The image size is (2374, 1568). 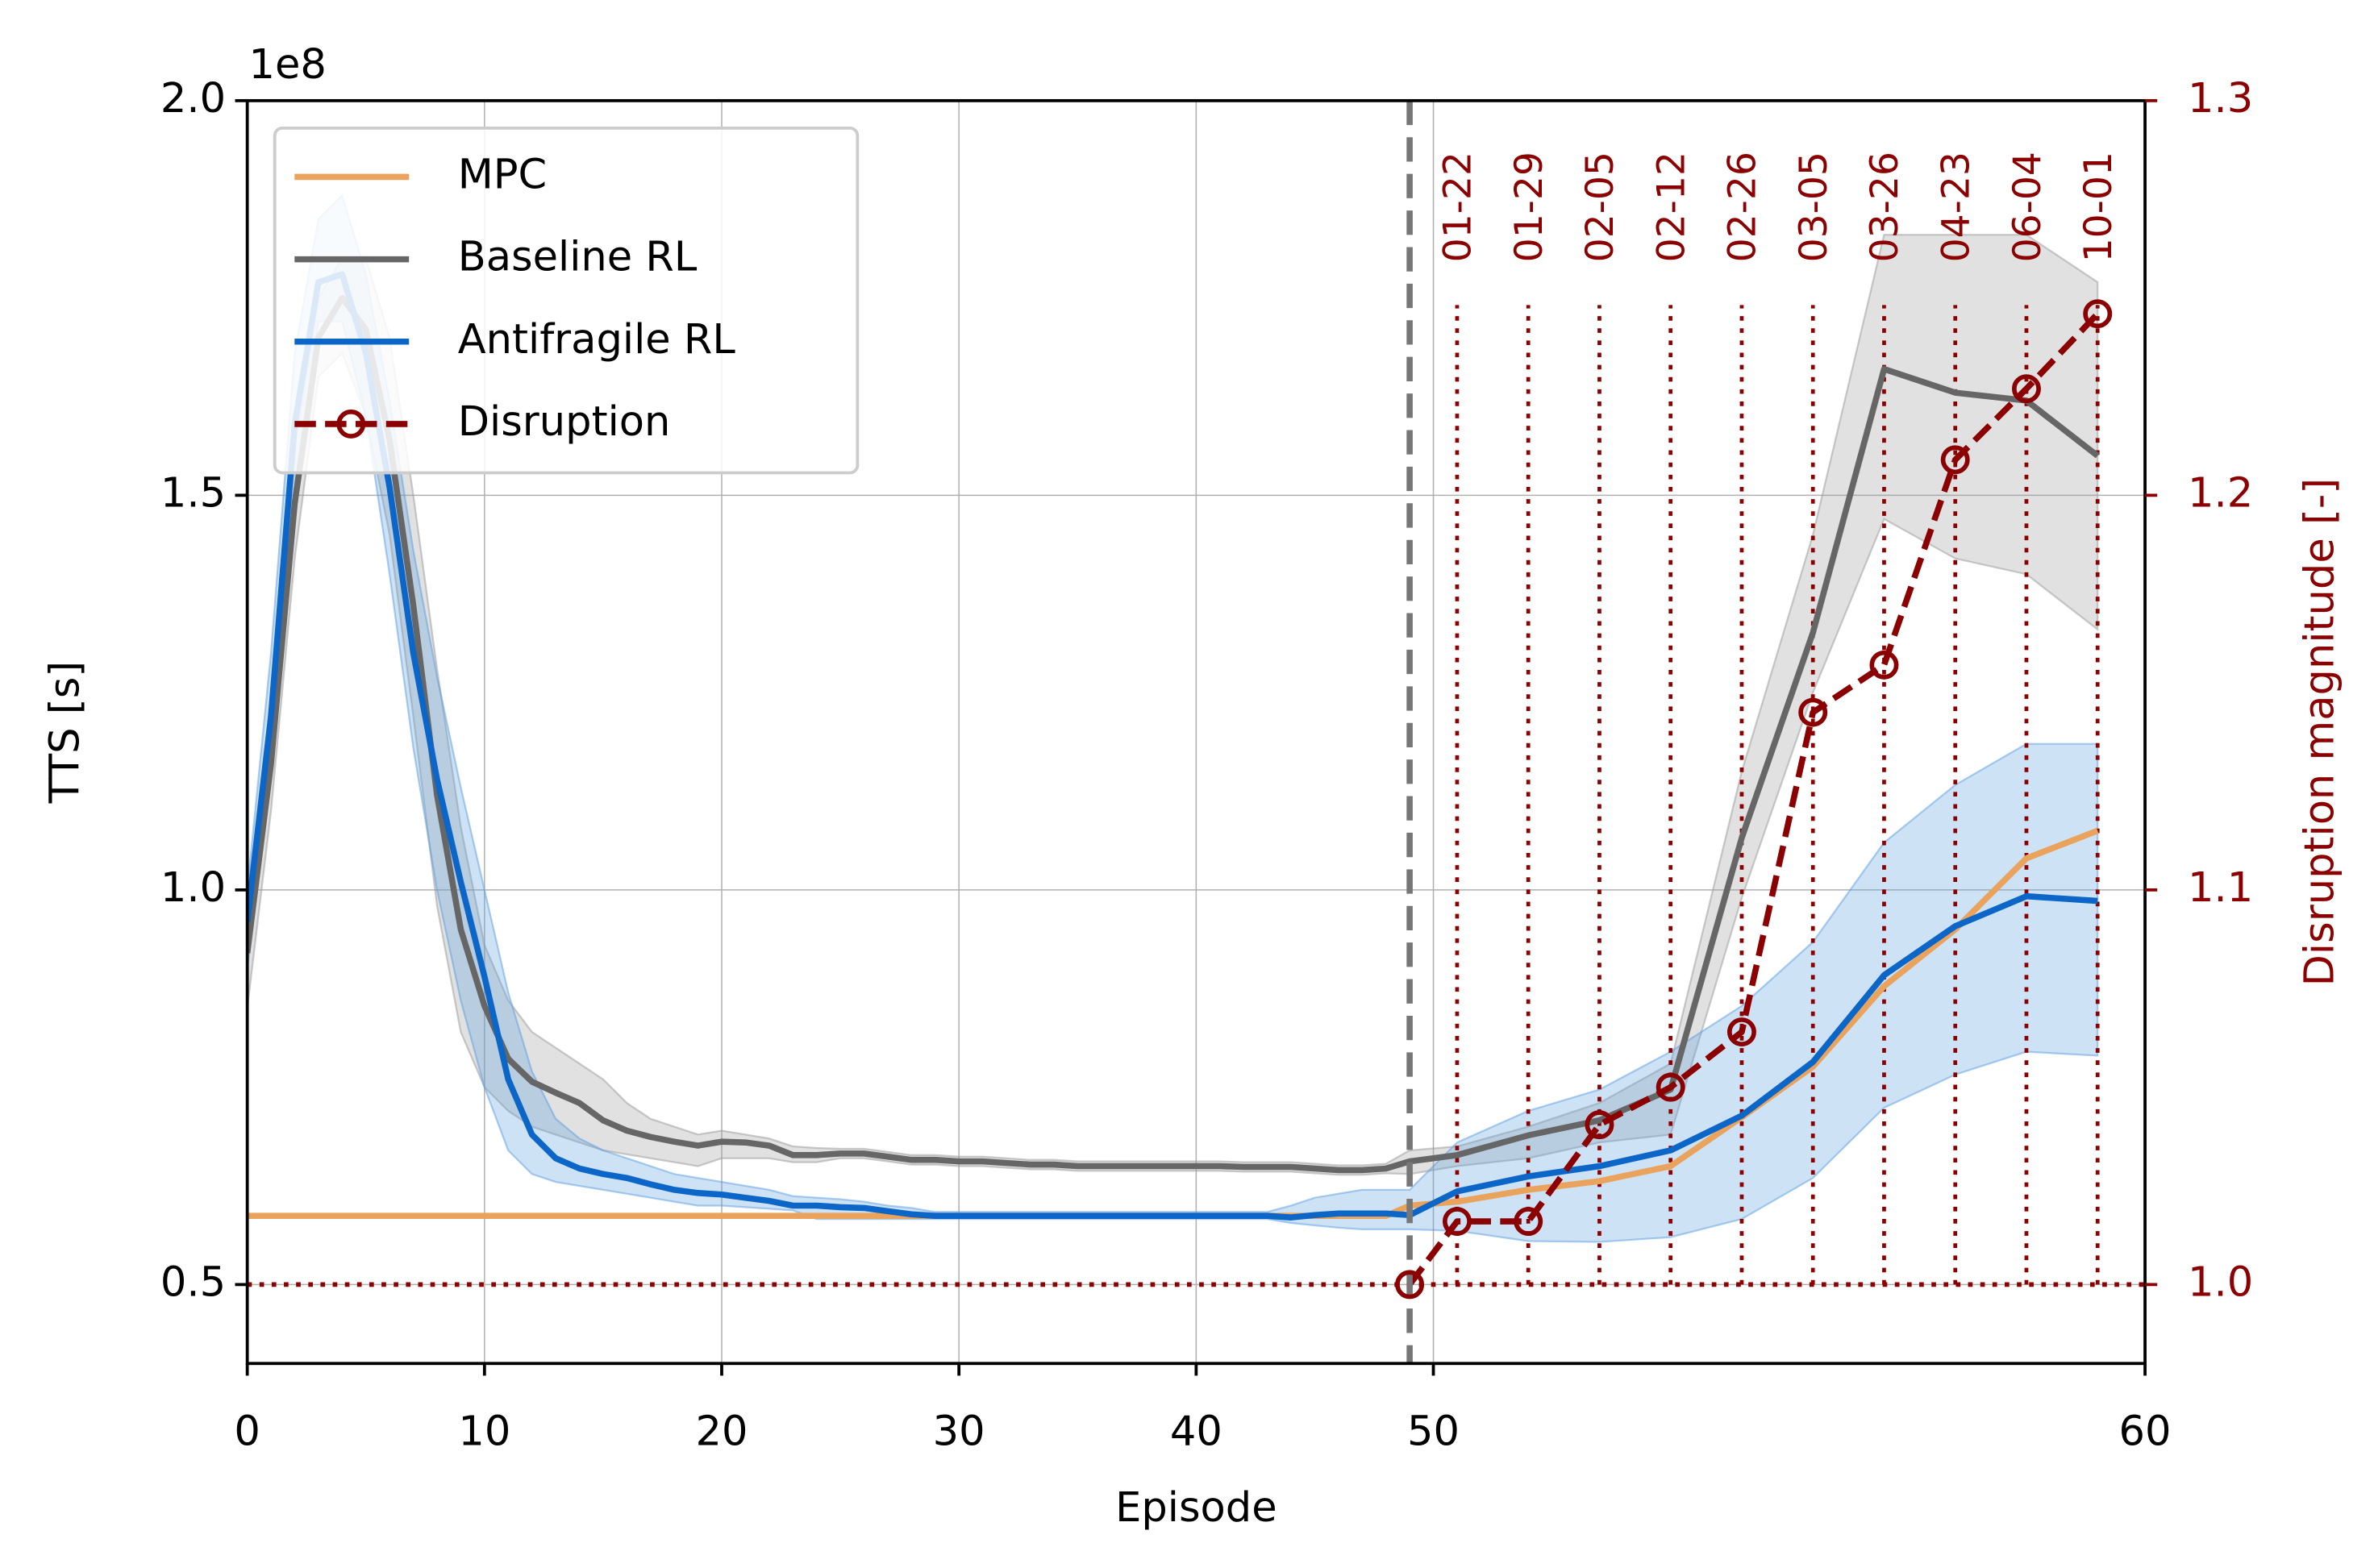 I want to click on x-tick-label: 10, so click(x=484, y=1431).